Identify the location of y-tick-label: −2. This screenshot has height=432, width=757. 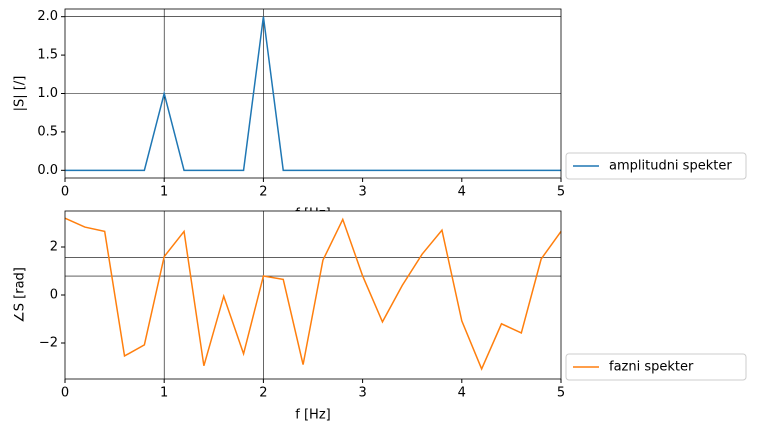
(48, 343).